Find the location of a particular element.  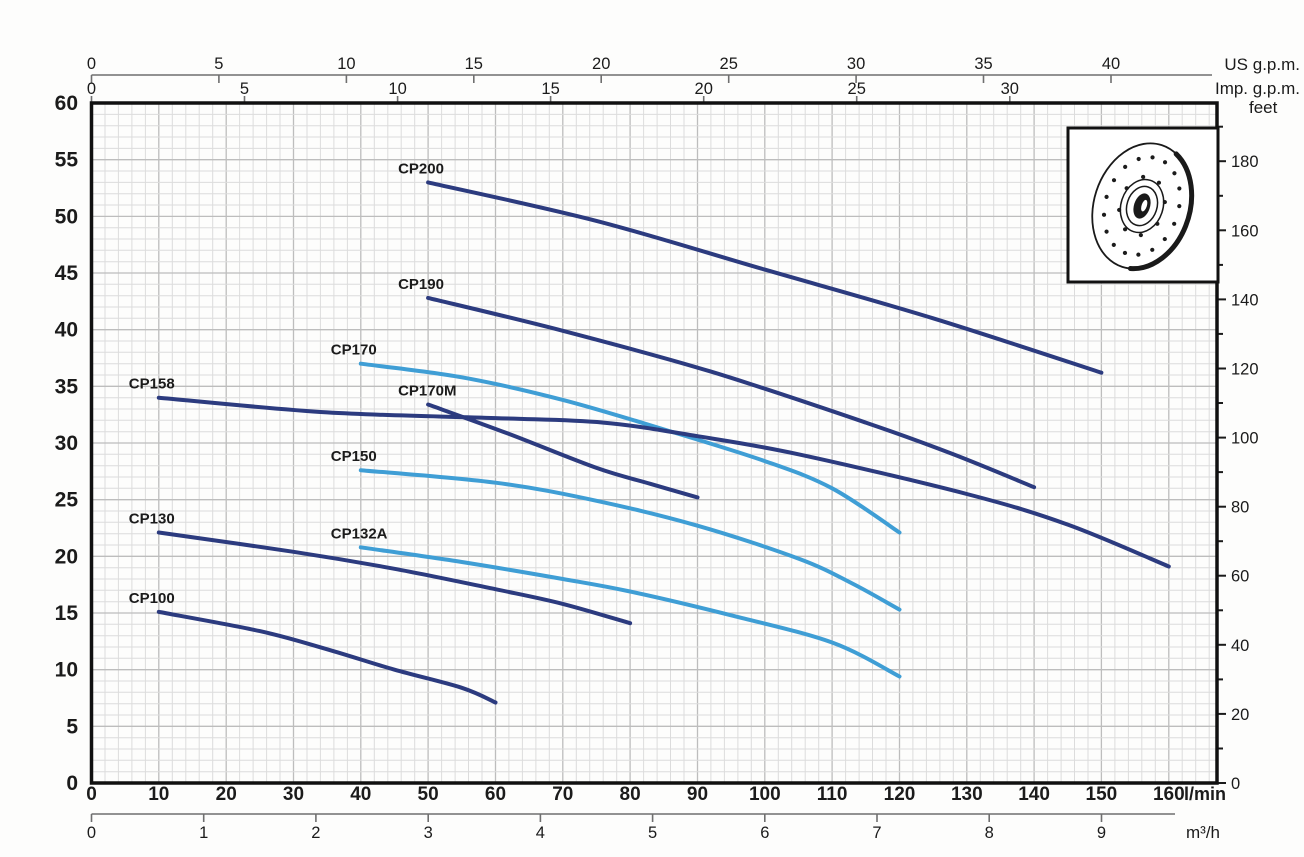

lmin-tick-label: 90 is located at coordinates (697, 794).